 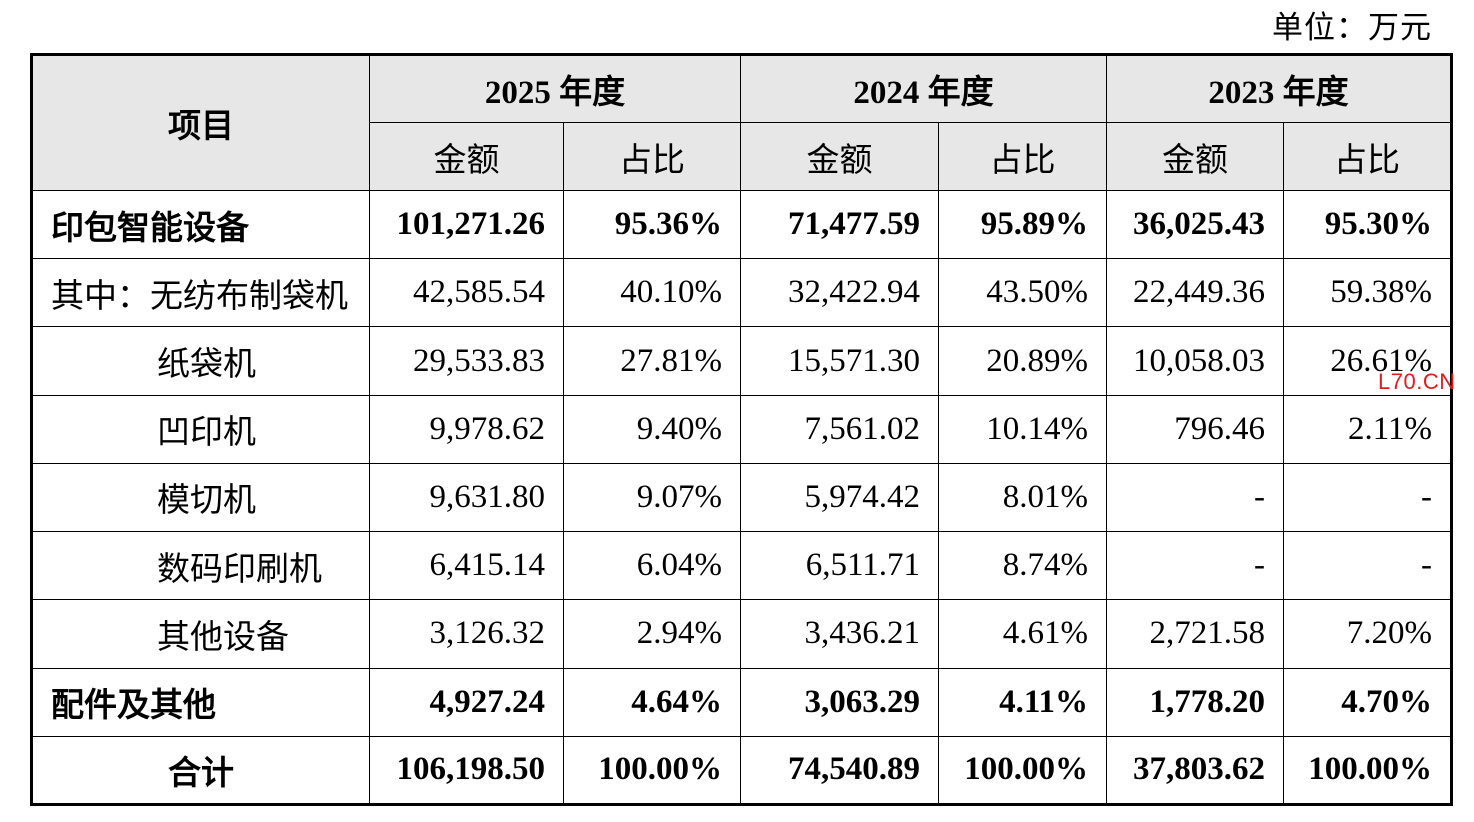 I want to click on header-year-2023: 2023 年度, so click(x=1279, y=88).